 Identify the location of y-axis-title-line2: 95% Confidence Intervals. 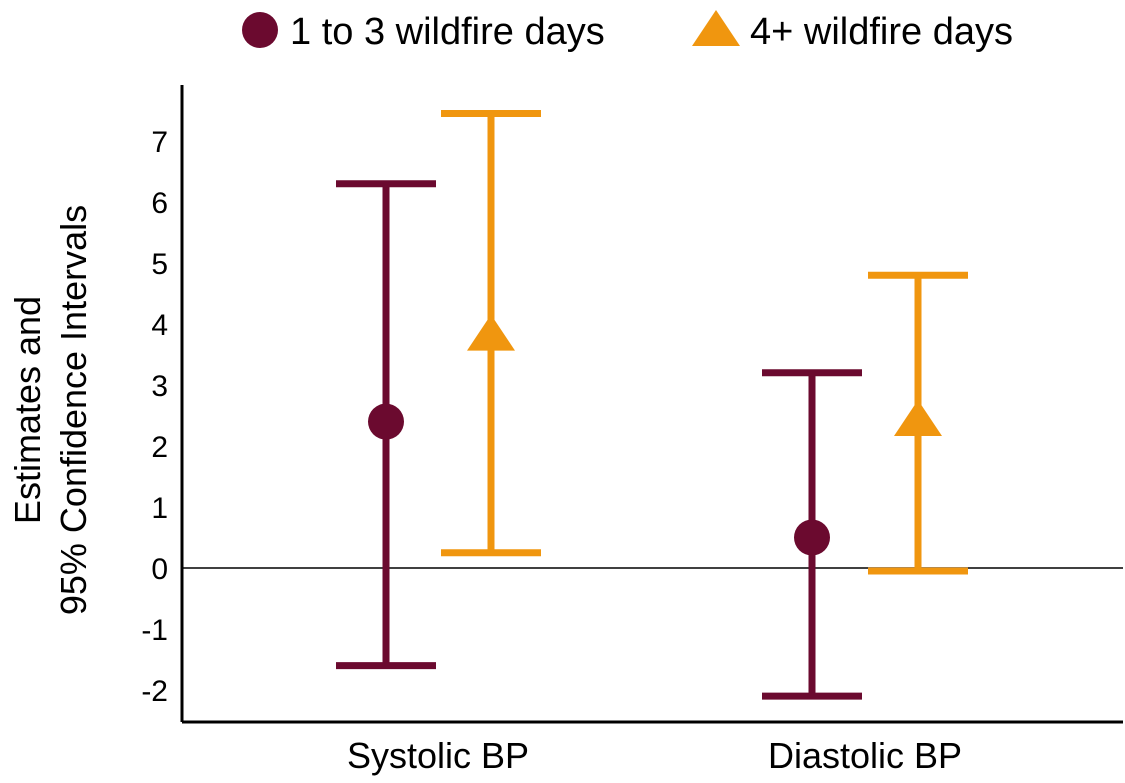
(73, 410).